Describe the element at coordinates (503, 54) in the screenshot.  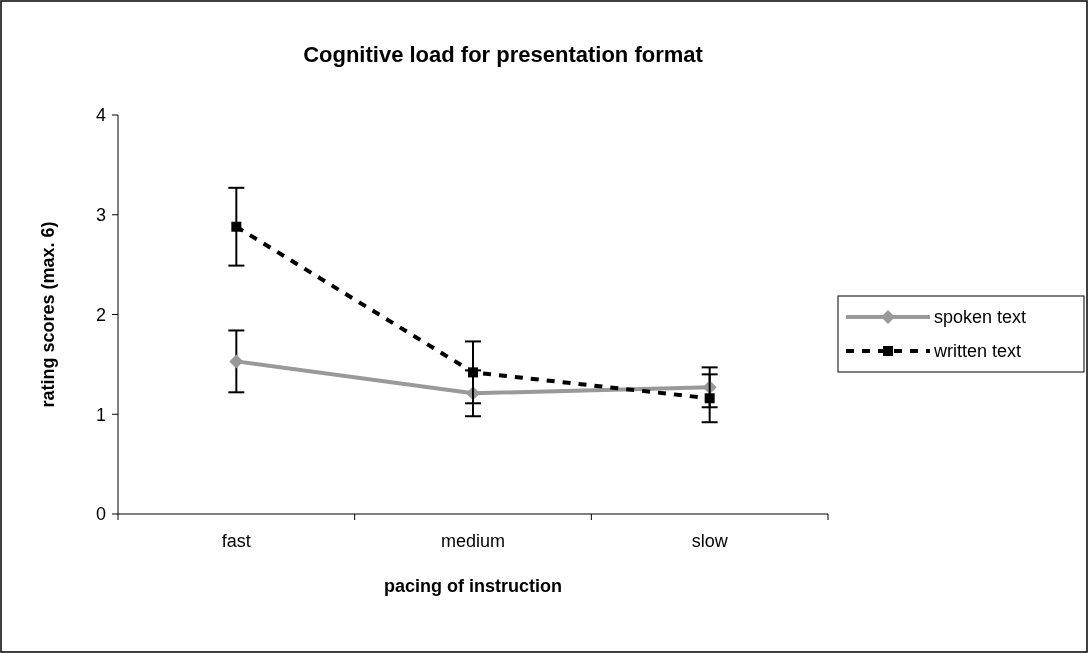
I see `chart-title: Cognitive load for presentation format` at that location.